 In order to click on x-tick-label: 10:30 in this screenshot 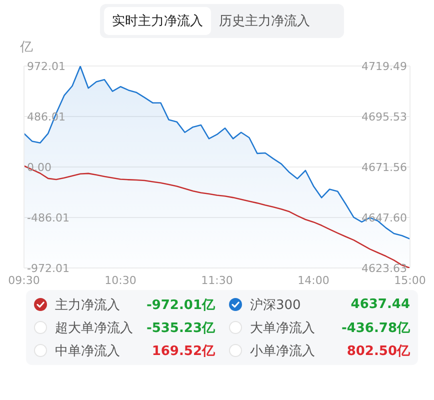, I will do `click(120, 280)`.